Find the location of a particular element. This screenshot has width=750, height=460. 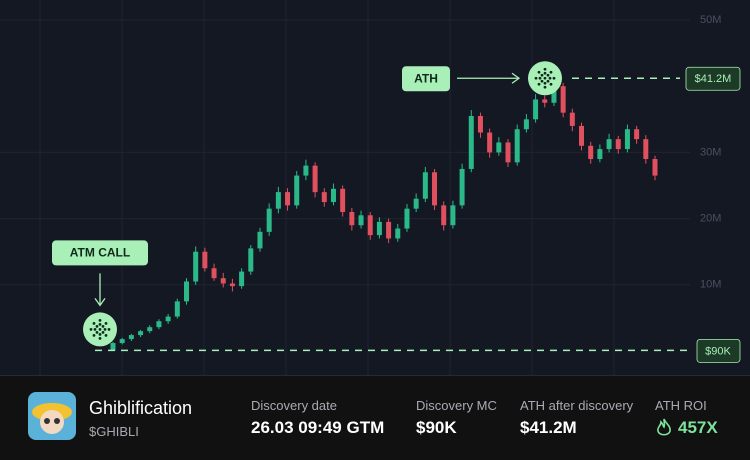

y-tick-label: 20M is located at coordinates (710, 219).